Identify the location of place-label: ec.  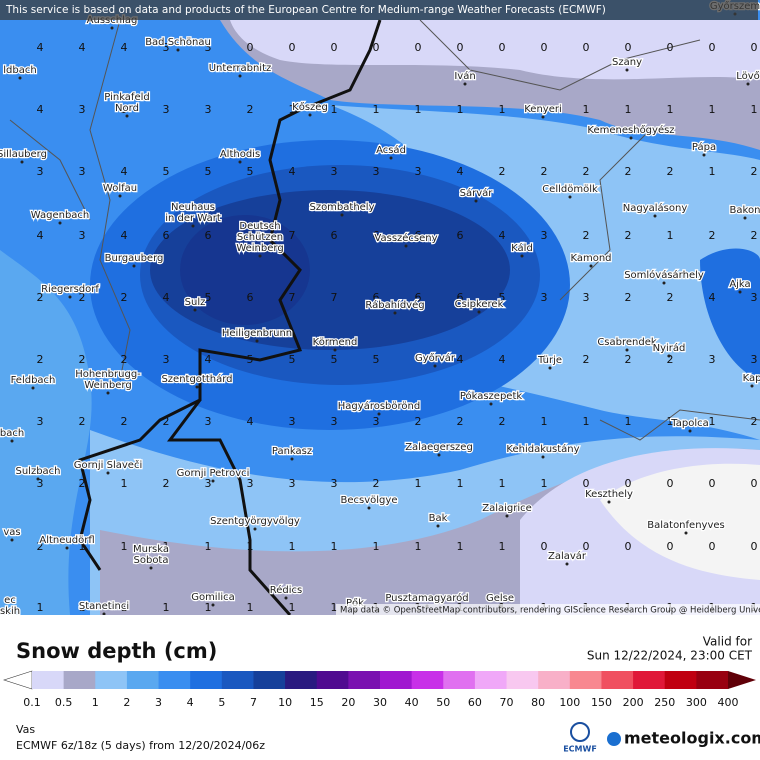
(10, 600).